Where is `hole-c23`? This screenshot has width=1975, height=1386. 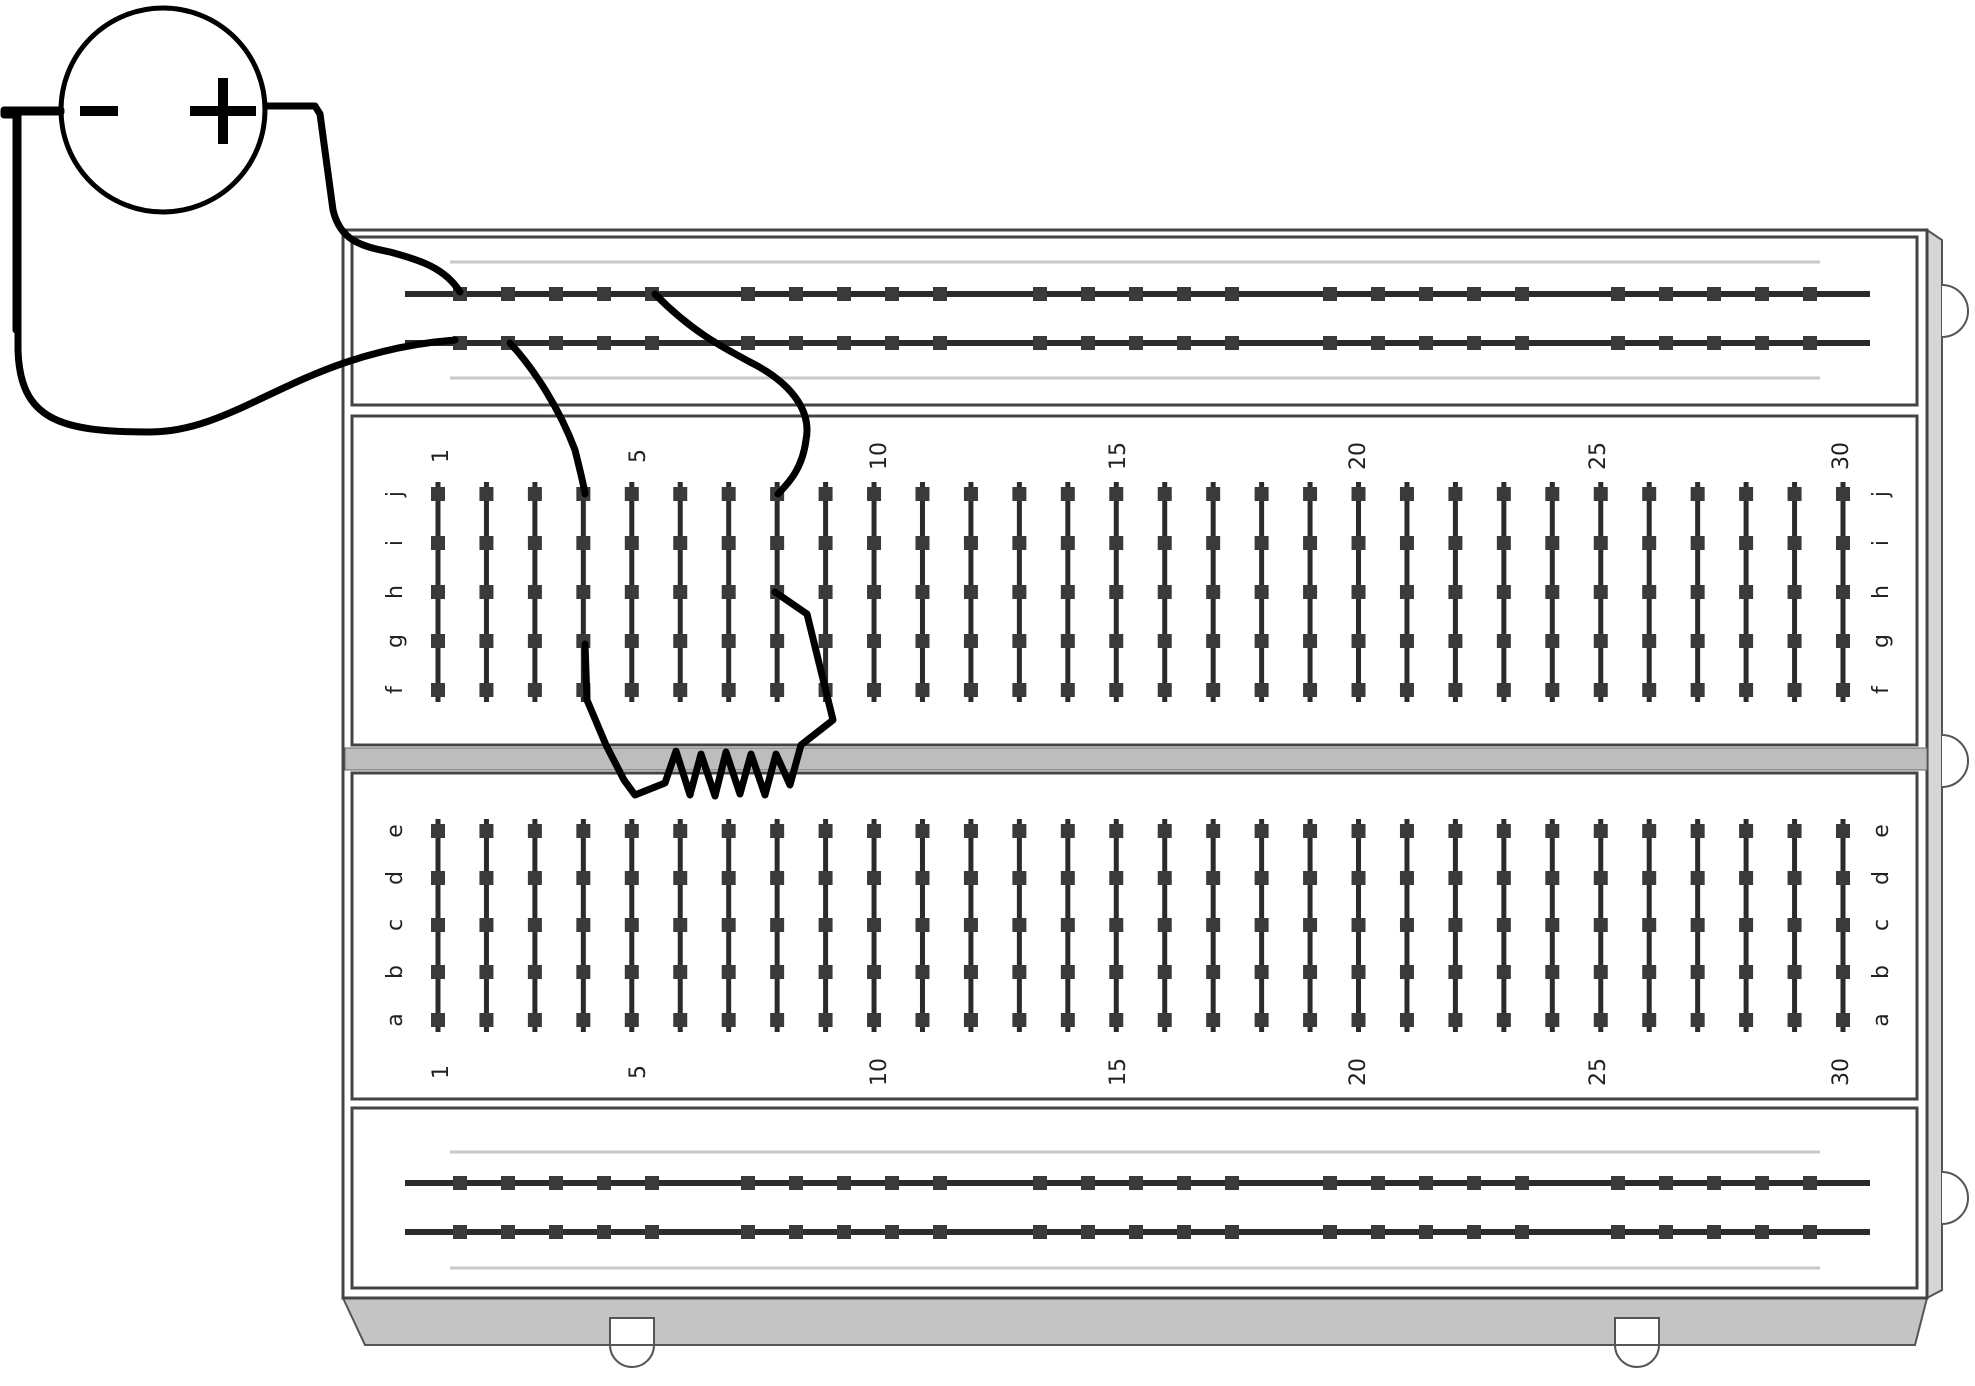 hole-c23 is located at coordinates (1503, 925).